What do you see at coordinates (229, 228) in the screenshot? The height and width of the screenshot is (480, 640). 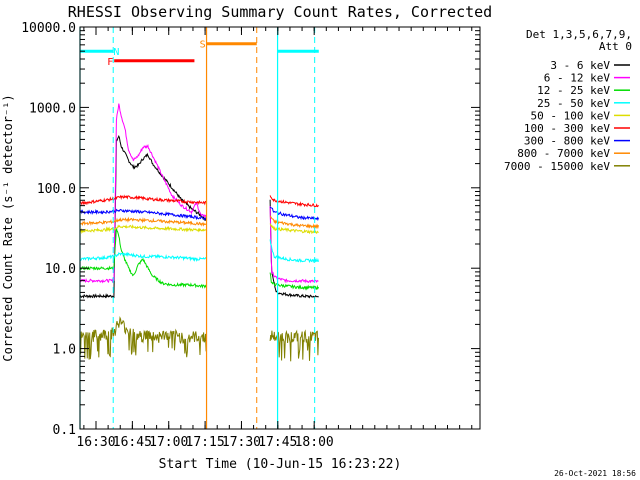 I see `flag-S: S` at bounding box center [229, 228].